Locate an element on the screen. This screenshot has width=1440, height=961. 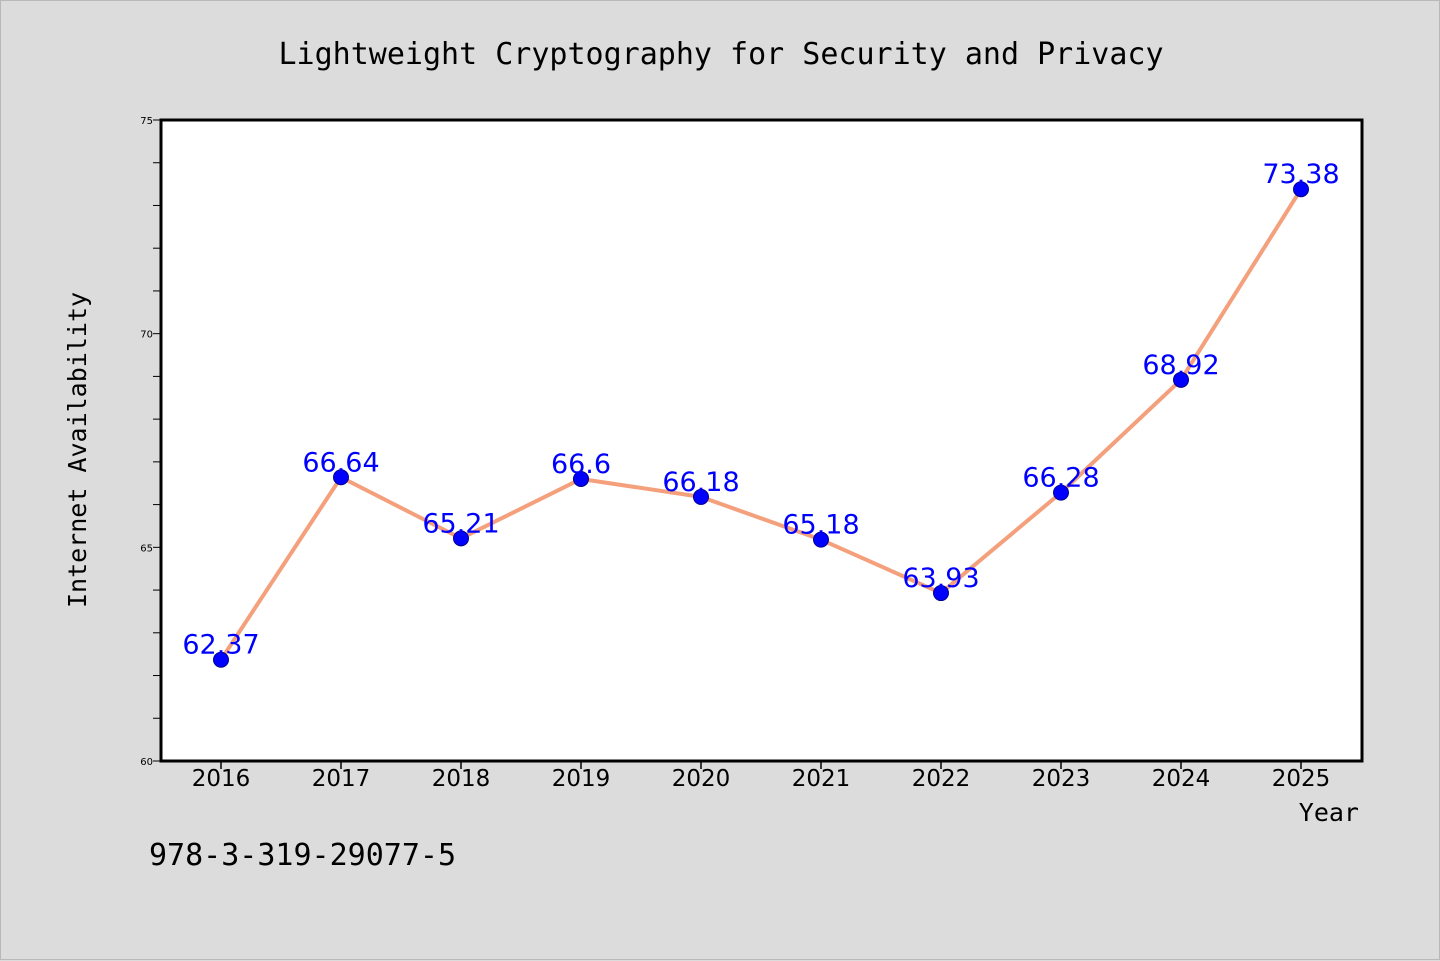
data-label: 63.93 is located at coordinates (940, 578).